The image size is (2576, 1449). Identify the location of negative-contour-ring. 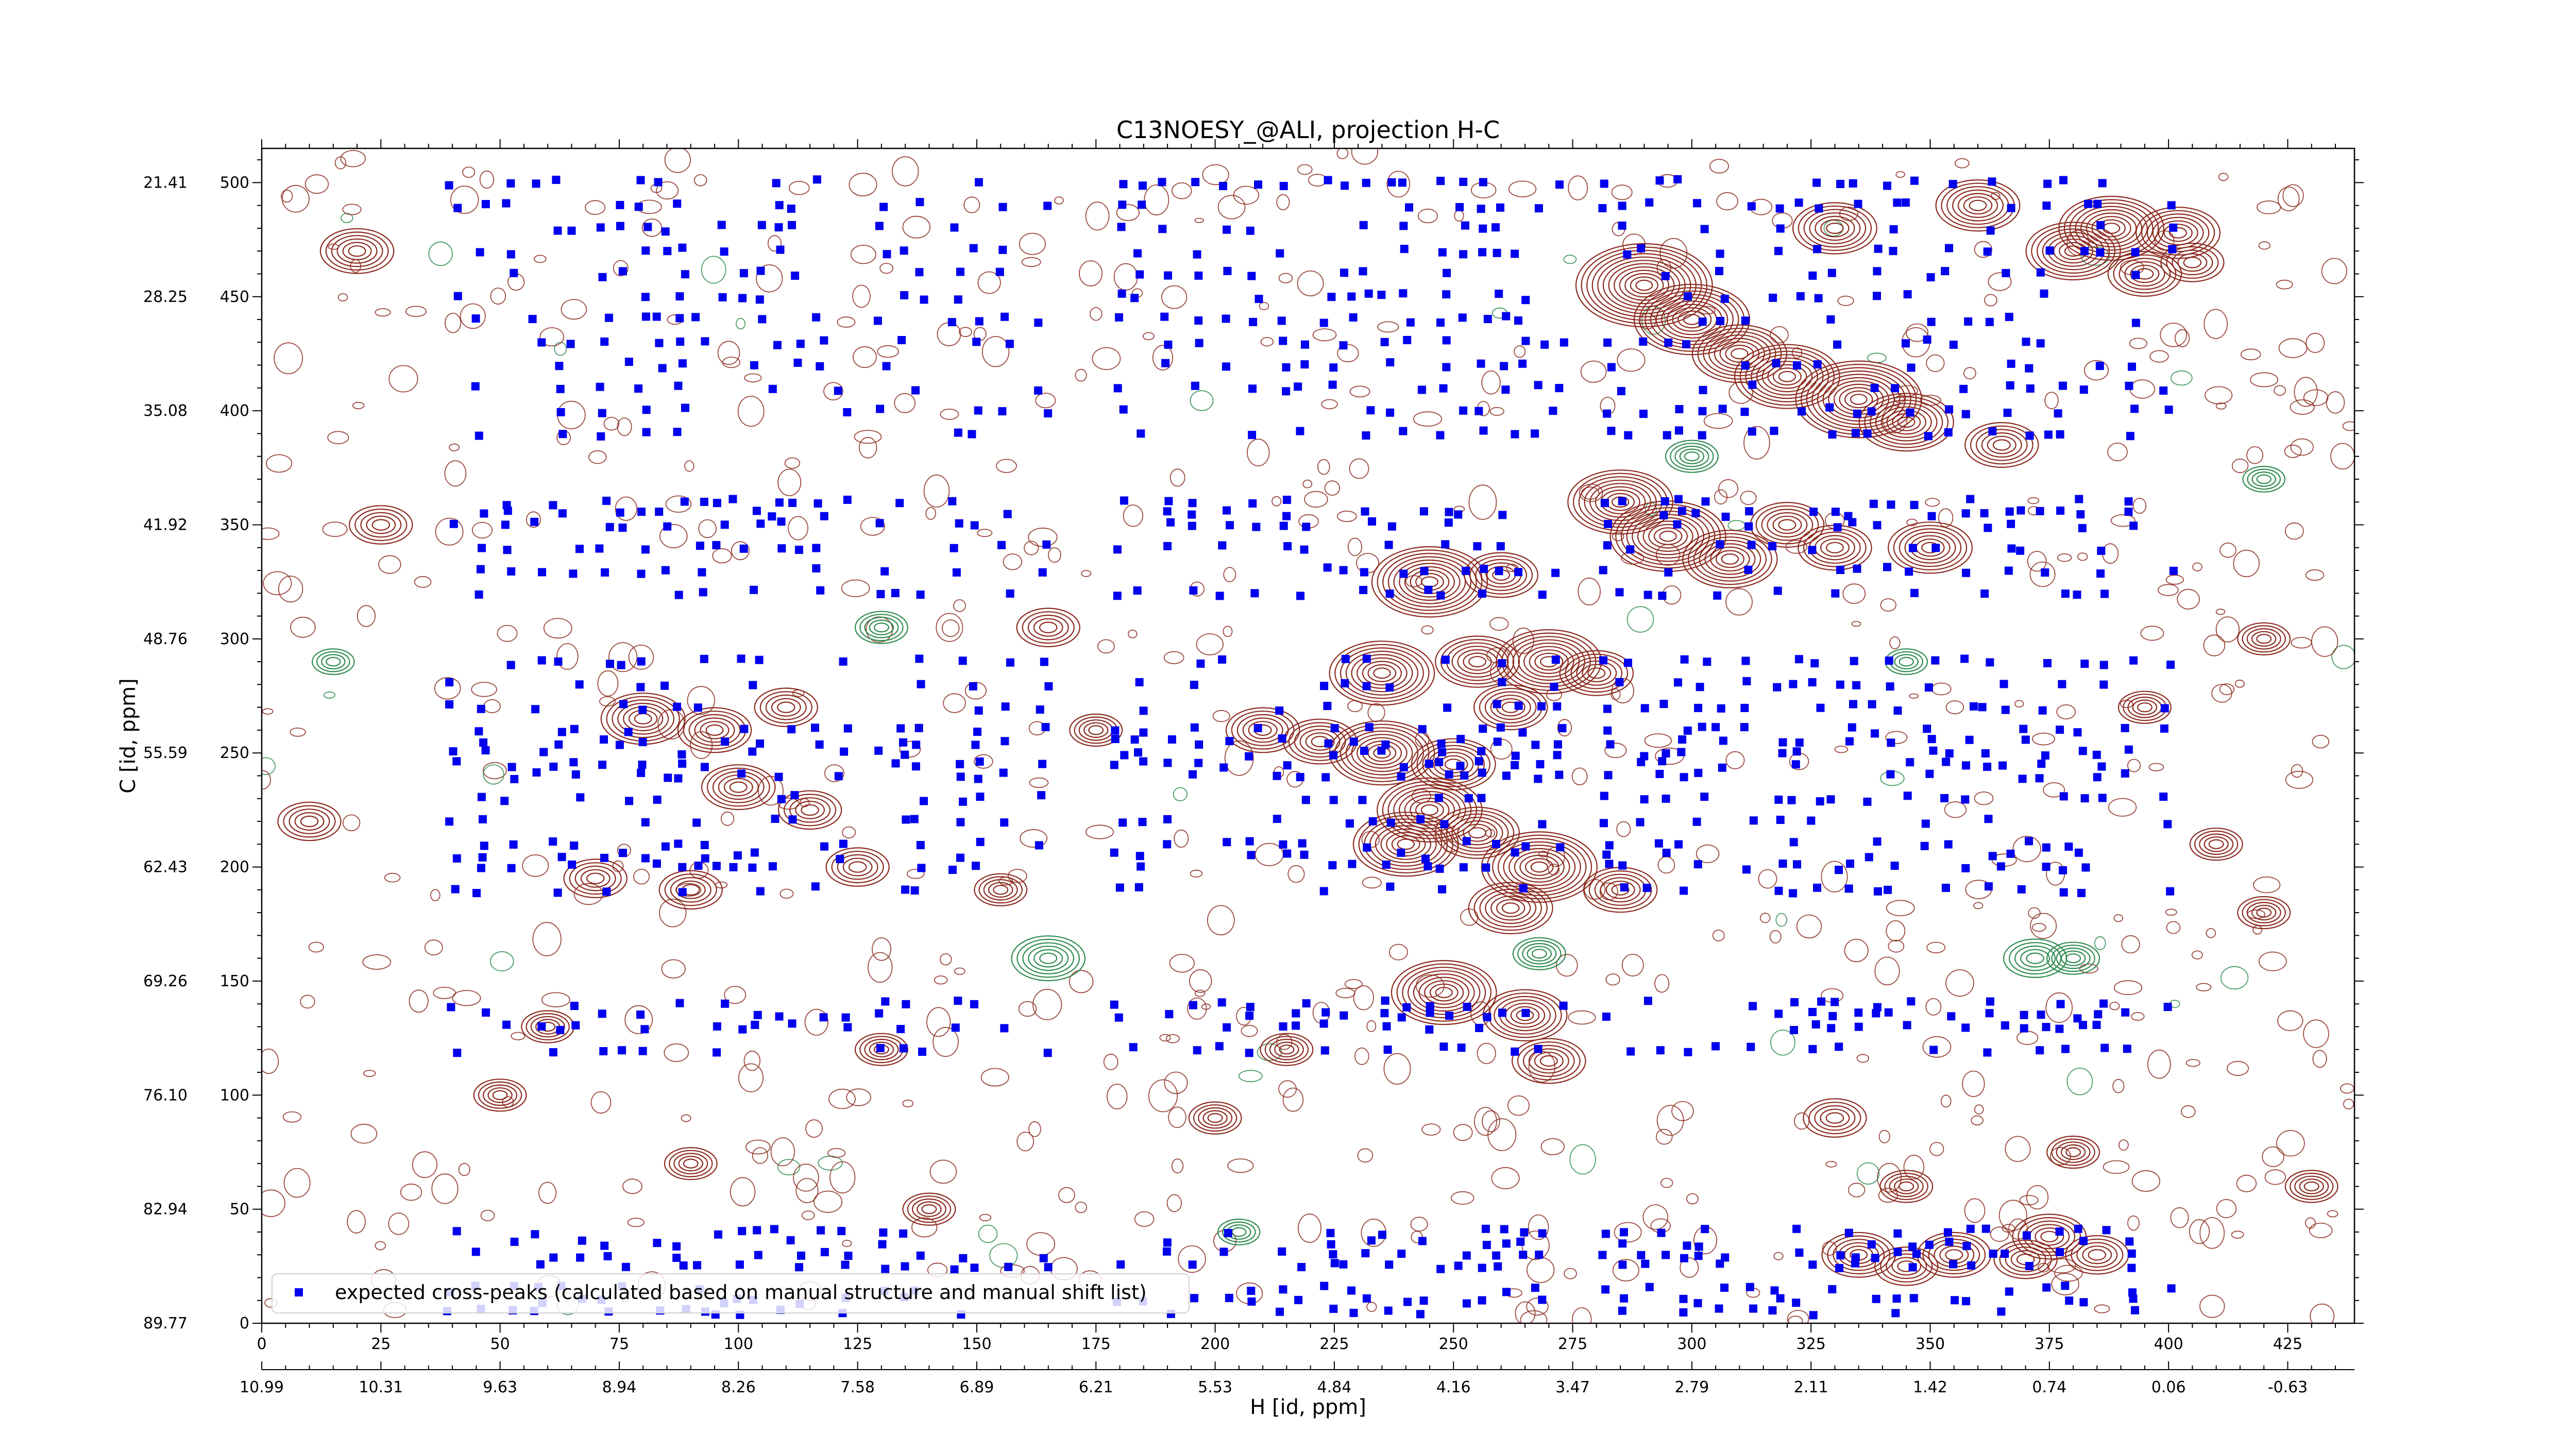
(1239, 1231).